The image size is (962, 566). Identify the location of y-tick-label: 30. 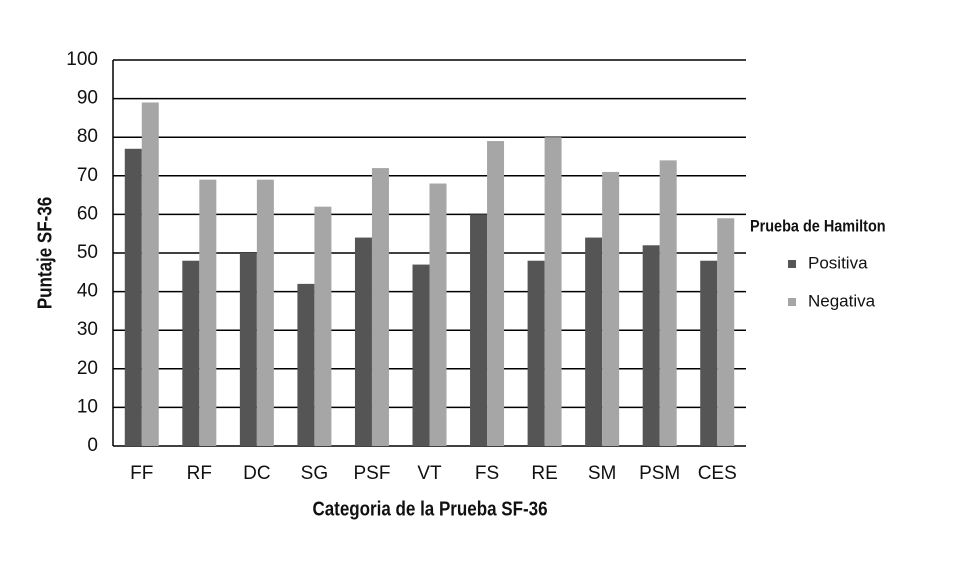
(87, 329).